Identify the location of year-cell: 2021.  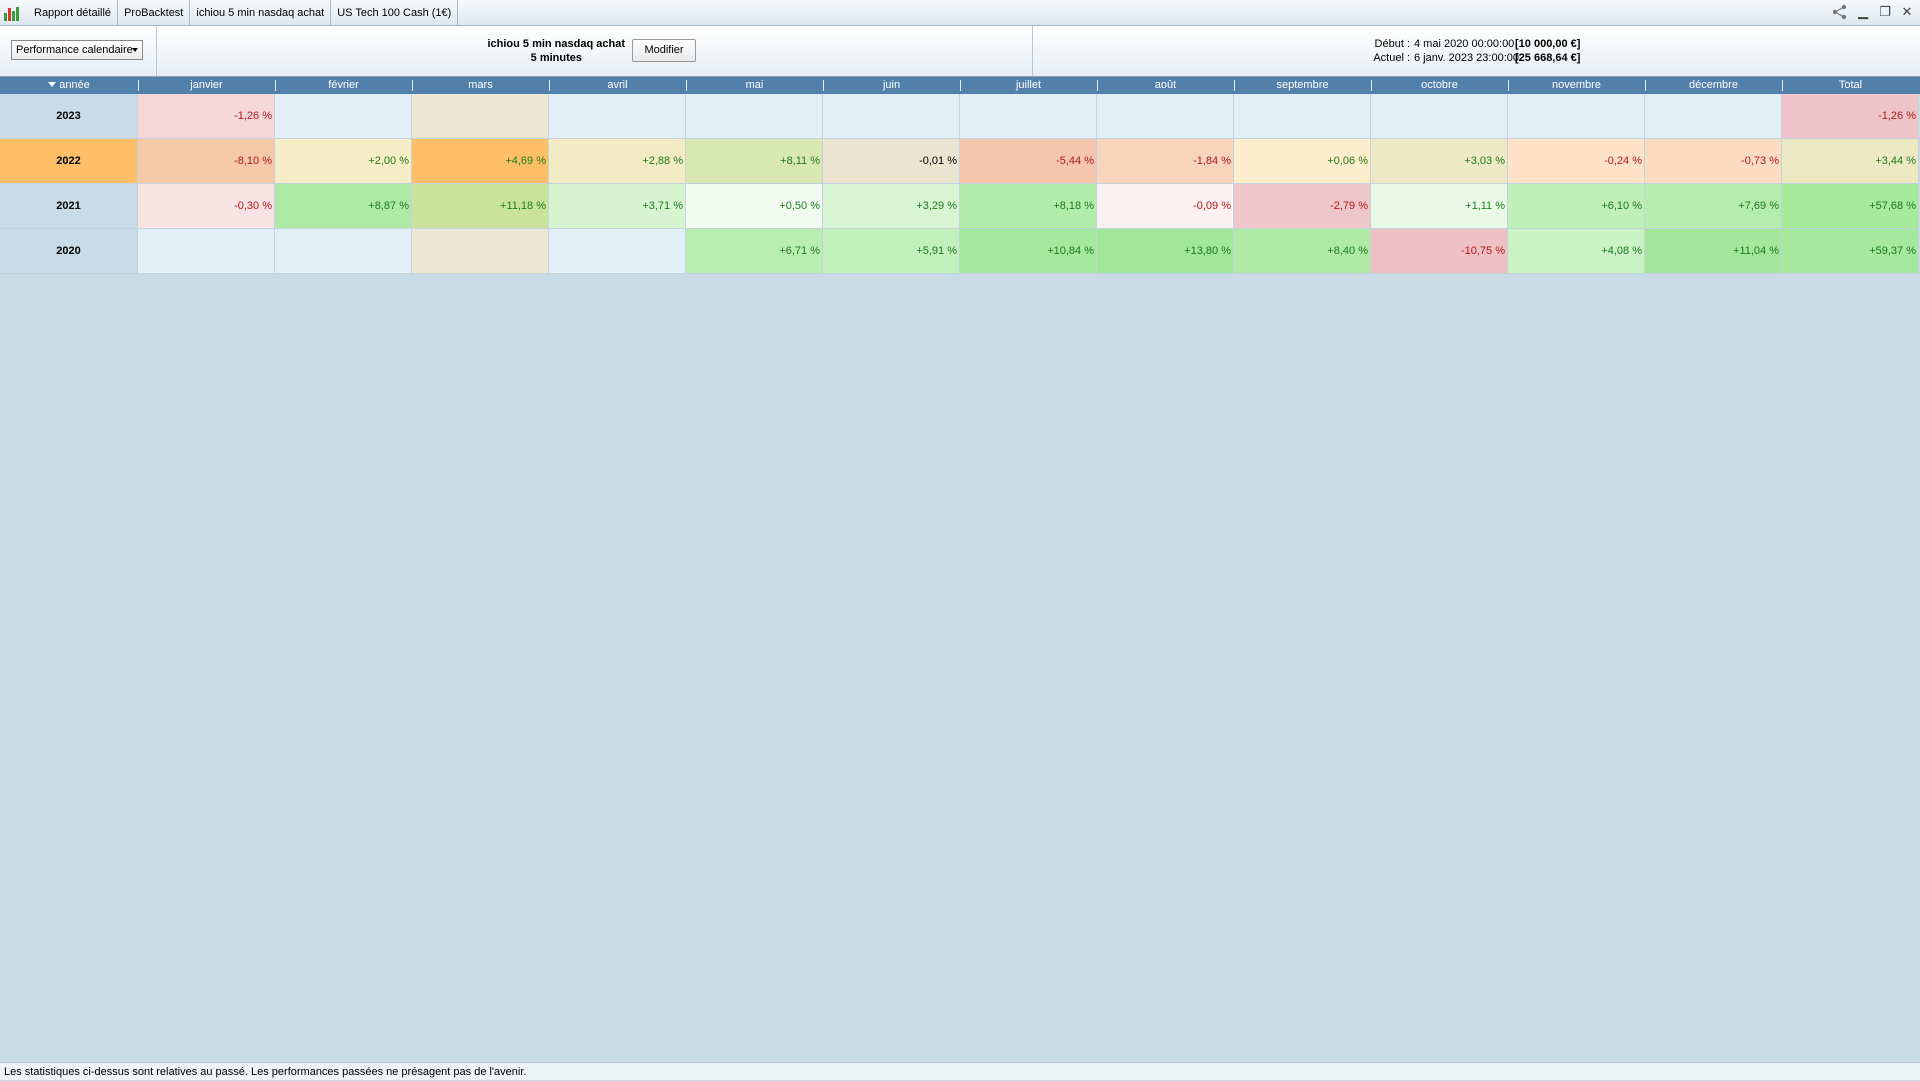
(69, 206).